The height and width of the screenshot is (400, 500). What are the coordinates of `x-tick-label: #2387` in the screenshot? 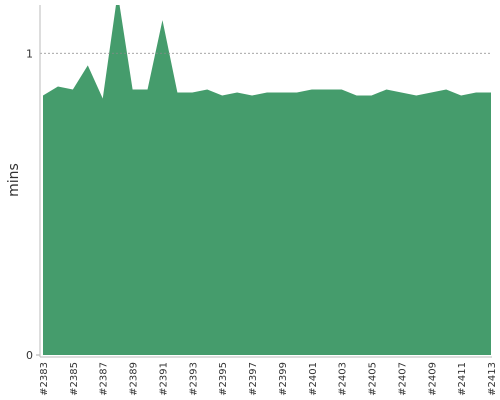 It's located at (104, 379).